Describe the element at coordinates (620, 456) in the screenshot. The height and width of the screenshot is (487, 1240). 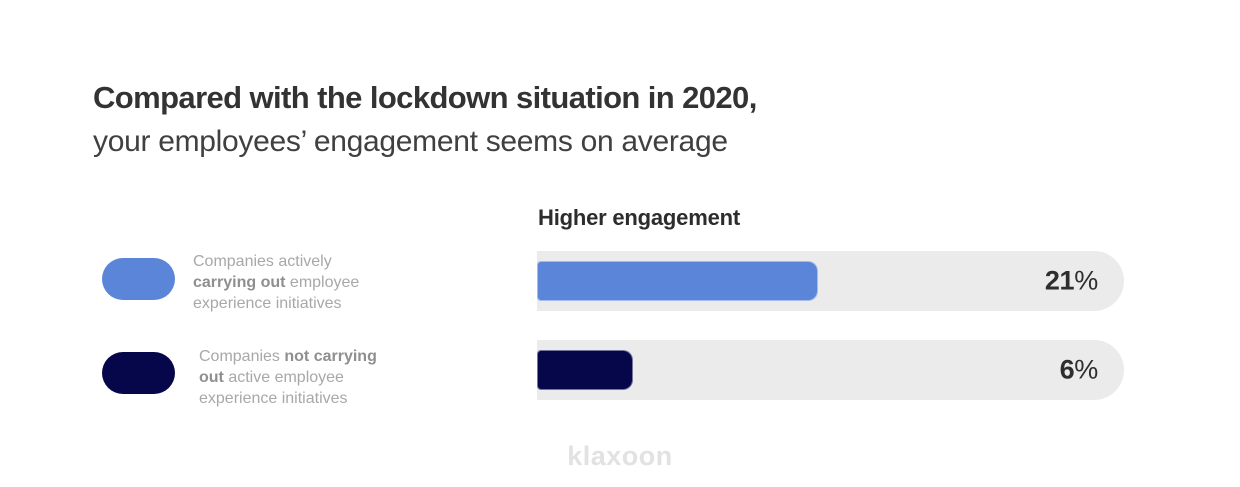
I see `klaxoon-logo: klaxoon` at that location.